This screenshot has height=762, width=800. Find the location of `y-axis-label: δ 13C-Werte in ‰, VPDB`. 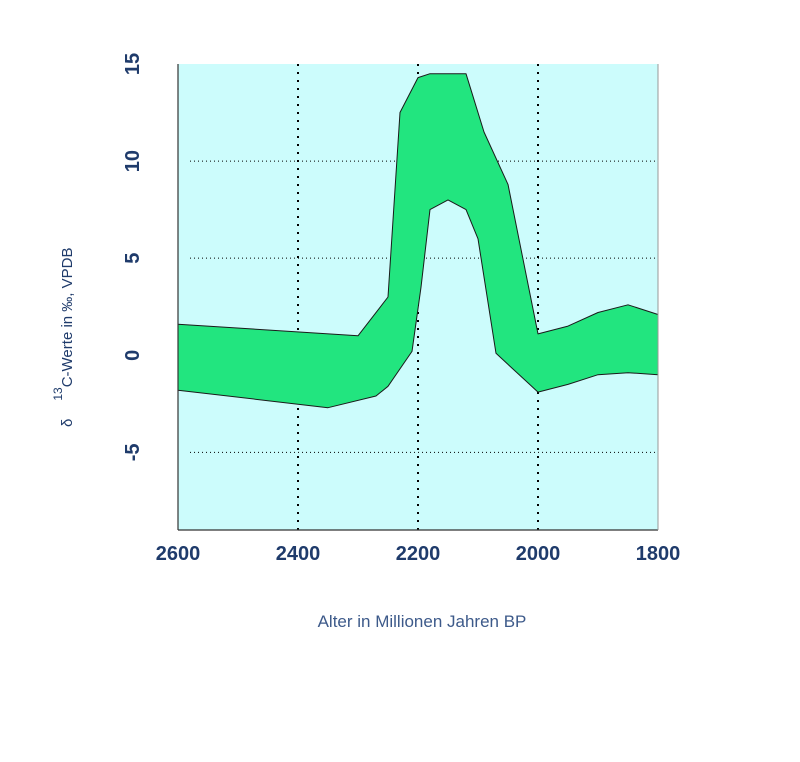

y-axis-label: δ 13C-Werte in ‰, VPDB is located at coordinates (63, 337).